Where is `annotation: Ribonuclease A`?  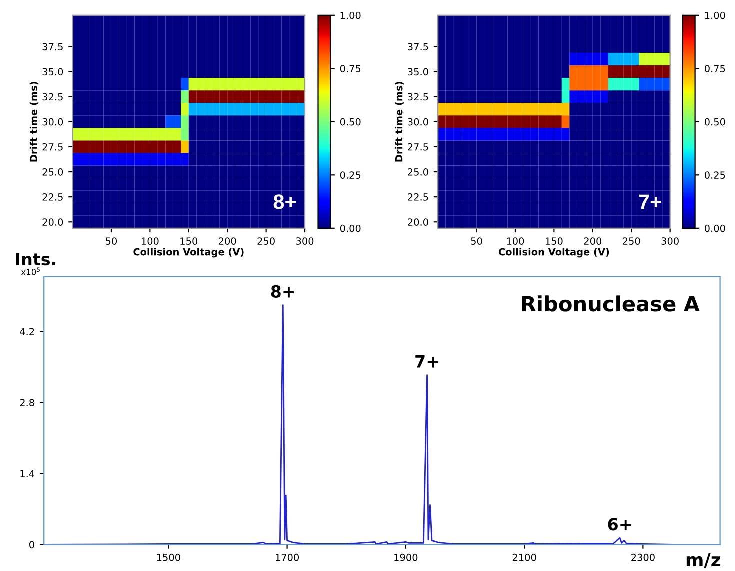 annotation: Ribonuclease A is located at coordinates (611, 304).